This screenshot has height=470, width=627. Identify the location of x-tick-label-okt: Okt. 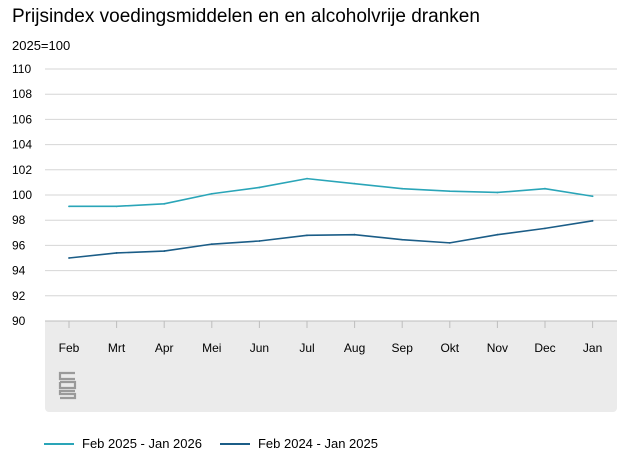
(449, 348).